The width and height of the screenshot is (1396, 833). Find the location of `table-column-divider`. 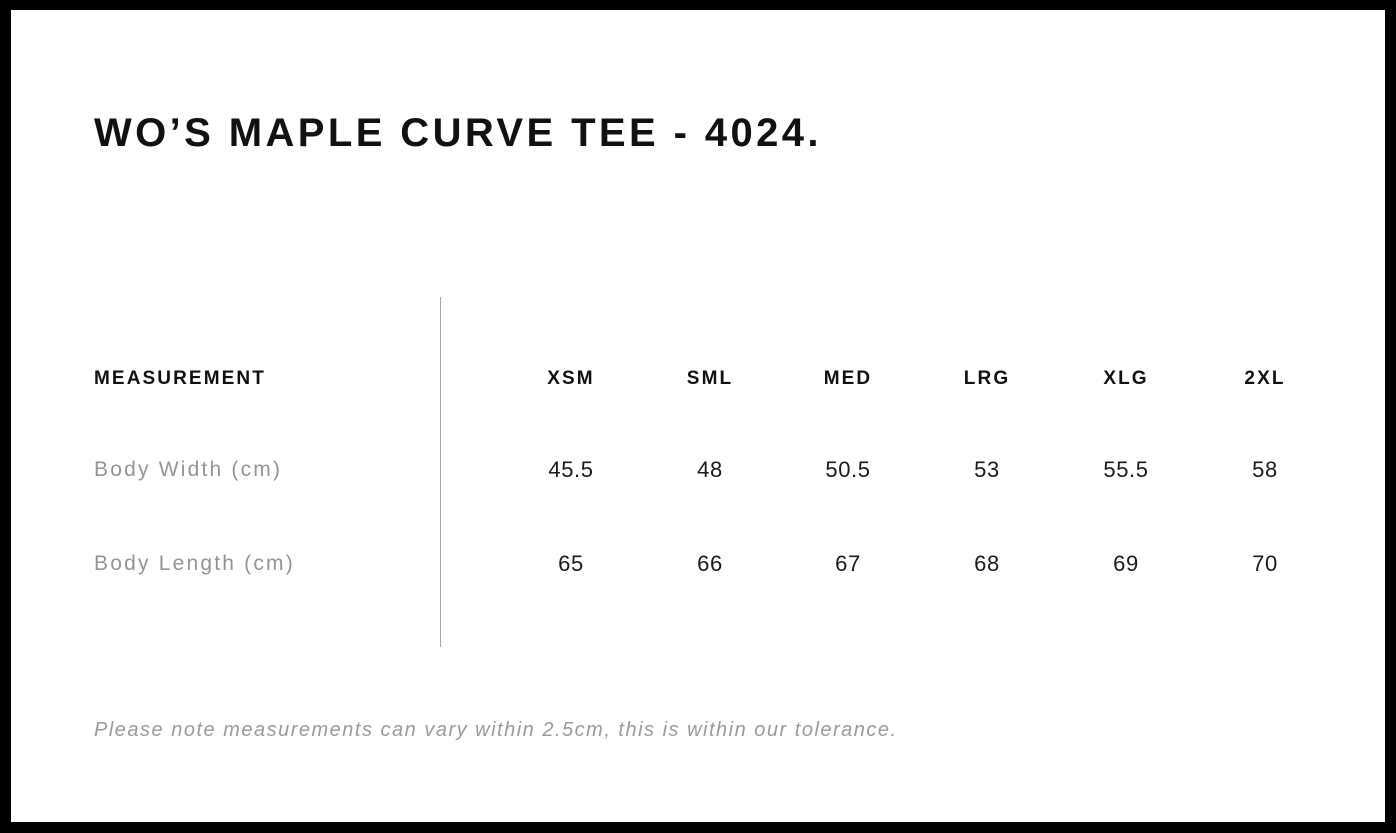

table-column-divider is located at coordinates (440, 472).